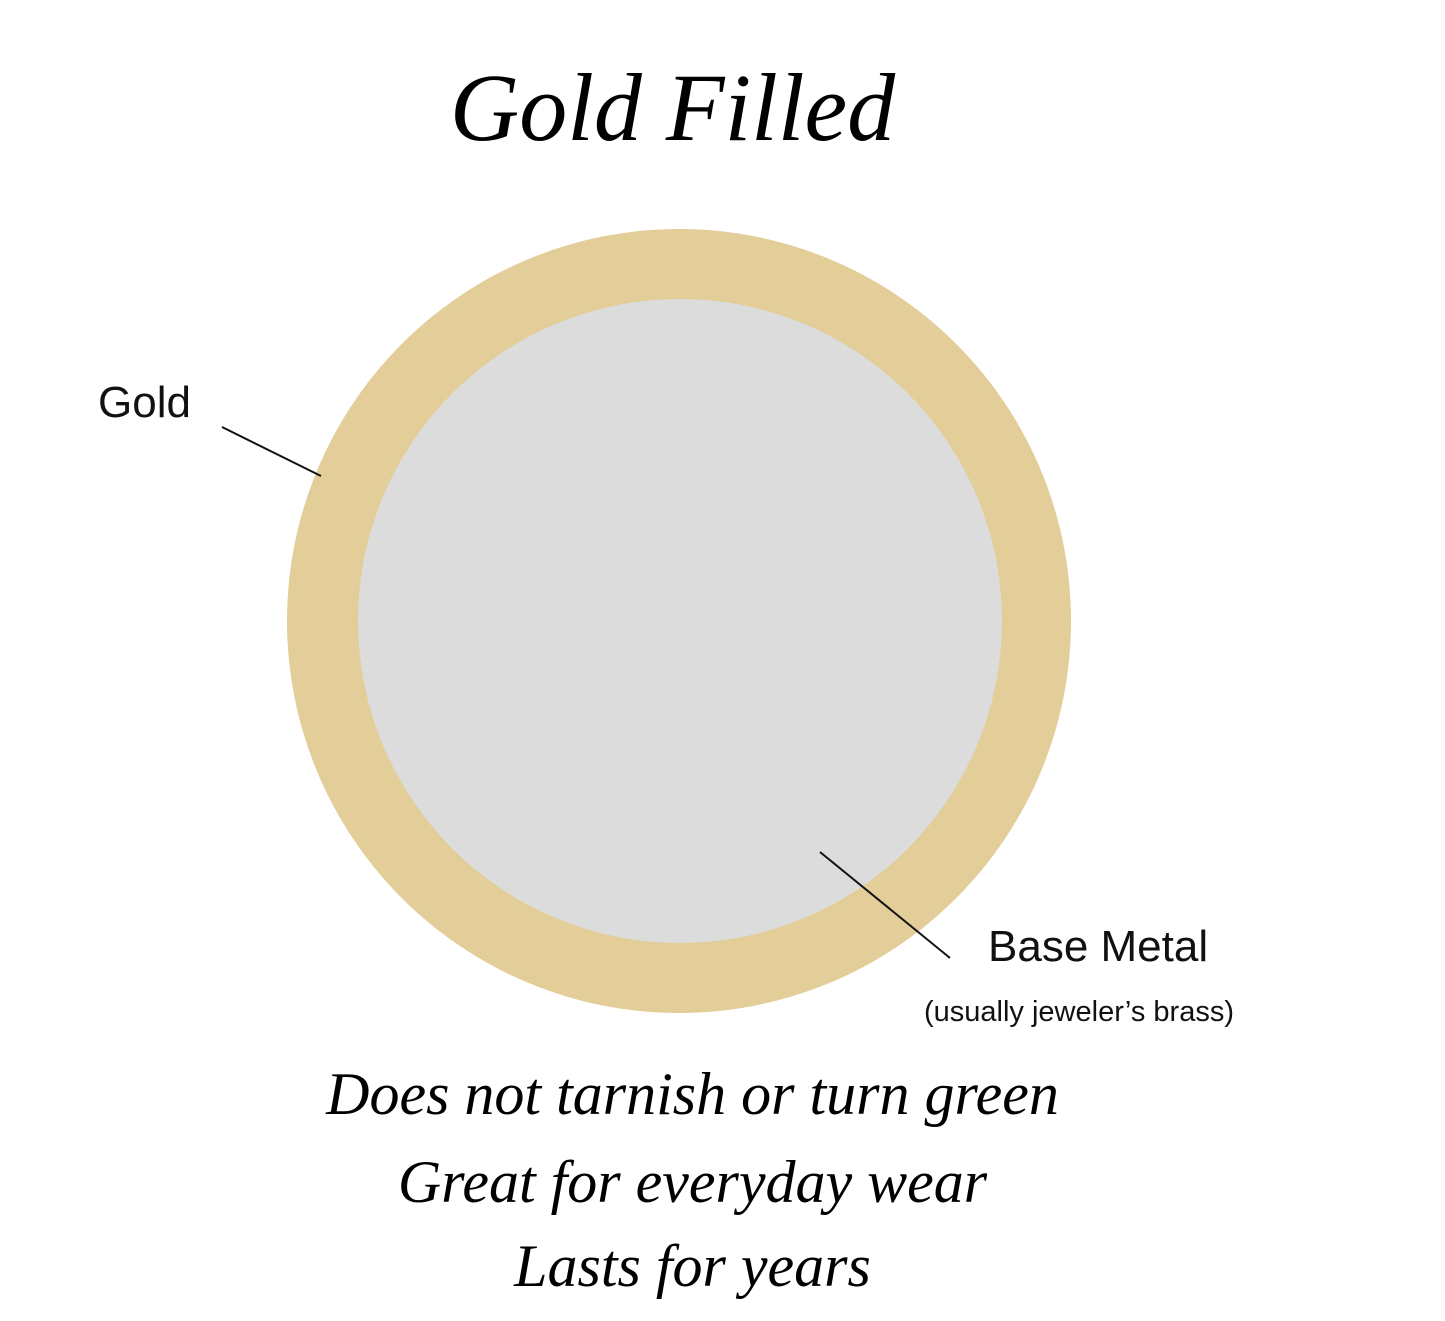 This screenshot has height=1321, width=1445. What do you see at coordinates (1098, 946) in the screenshot?
I see `base-metal-label: Base Metal` at bounding box center [1098, 946].